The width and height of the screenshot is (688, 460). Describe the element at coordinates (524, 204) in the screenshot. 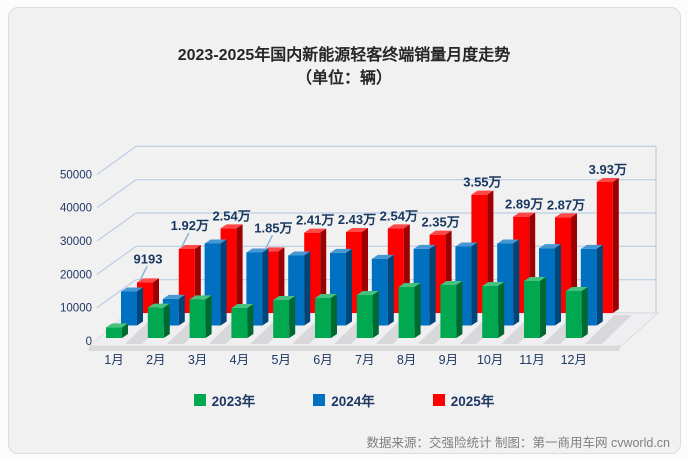

I see `data-label: 2.89万` at that location.